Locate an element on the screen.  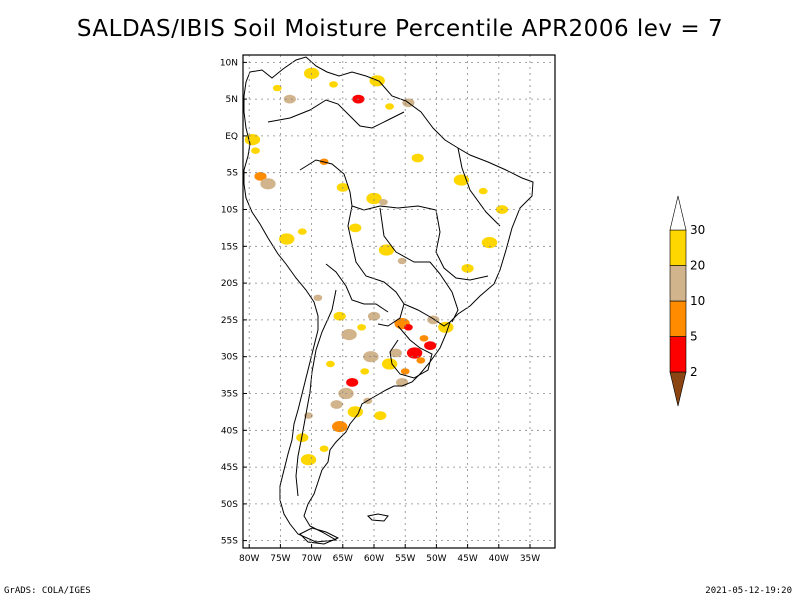
lon-tick-label: 45W is located at coordinates (467, 559).